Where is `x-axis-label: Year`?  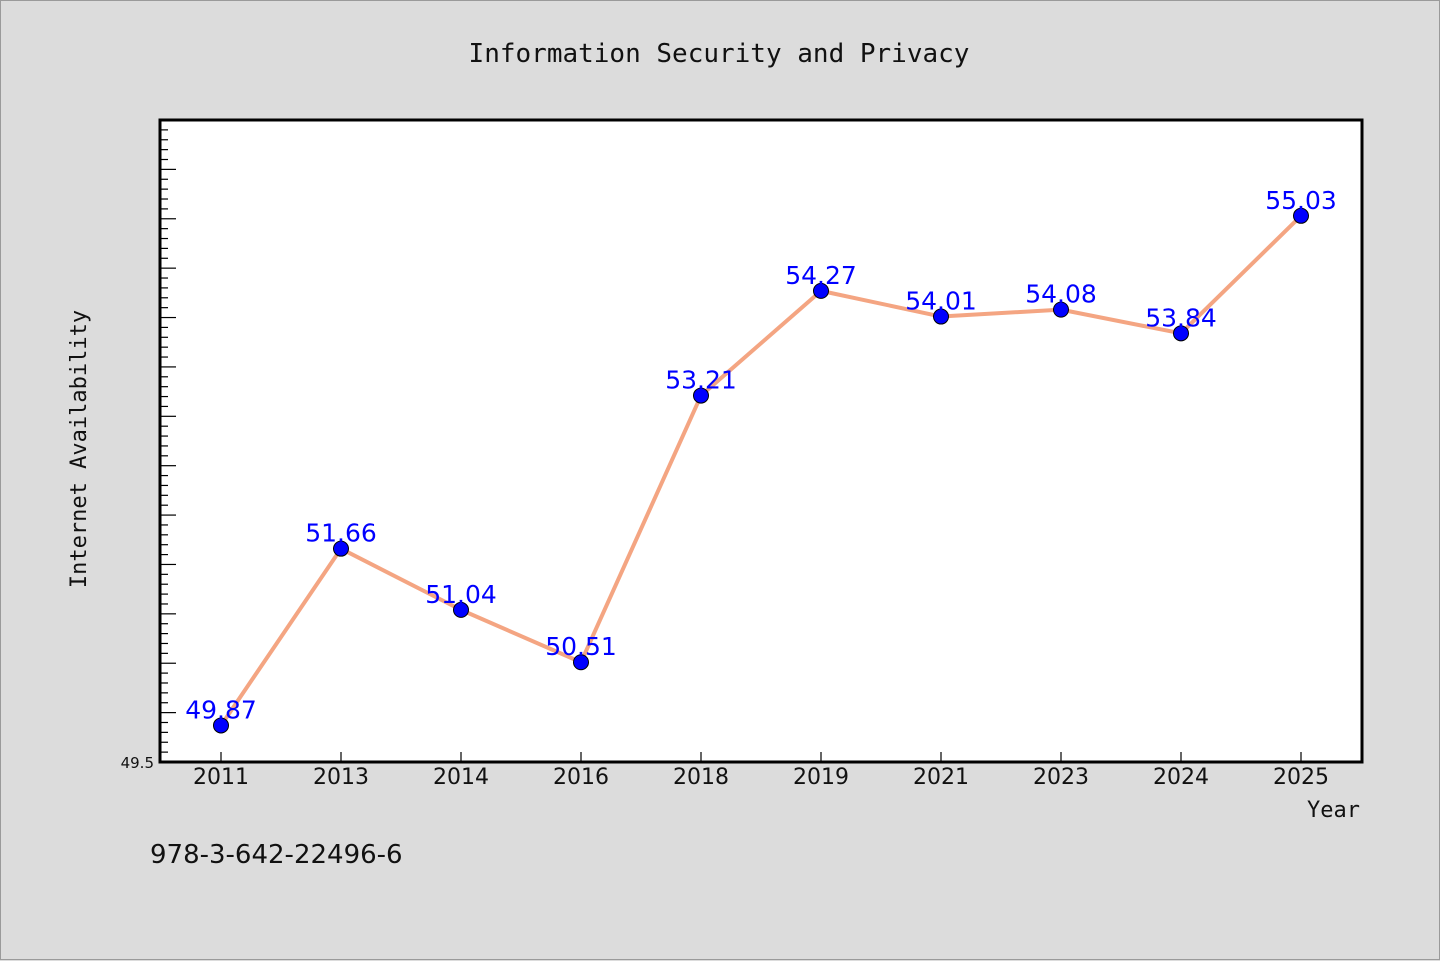
x-axis-label: Year is located at coordinates (1333, 810).